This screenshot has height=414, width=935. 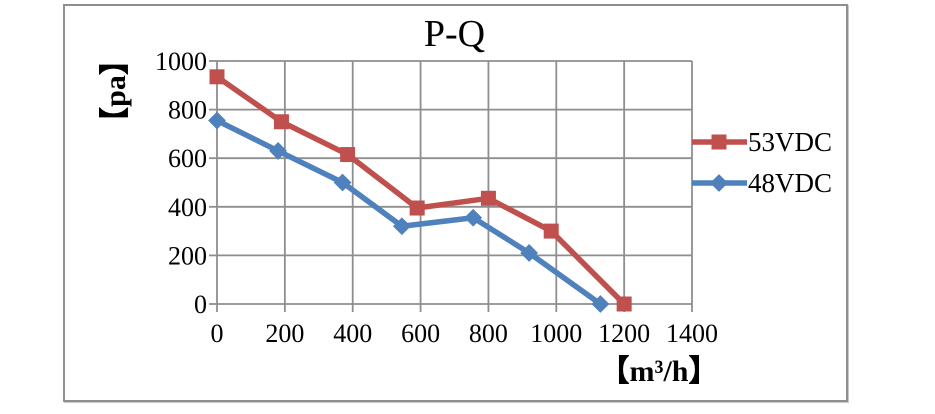 I want to click on y-axis-title: 【pa】, so click(x=115, y=91).